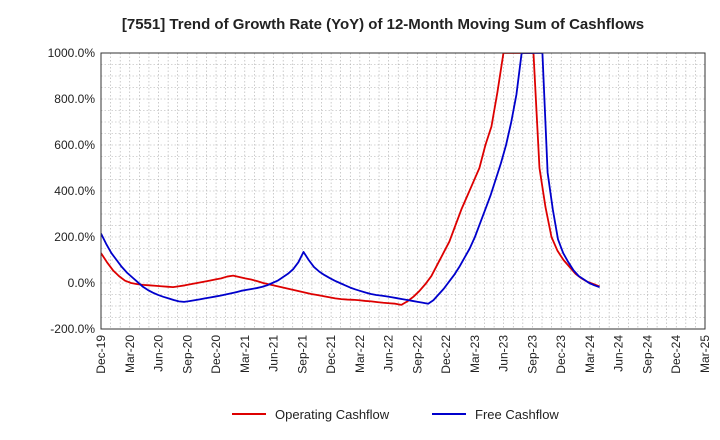 The image size is (720, 440). Describe the element at coordinates (446, 354) in the screenshot. I see `x-tick-label: Dec-22` at that location.